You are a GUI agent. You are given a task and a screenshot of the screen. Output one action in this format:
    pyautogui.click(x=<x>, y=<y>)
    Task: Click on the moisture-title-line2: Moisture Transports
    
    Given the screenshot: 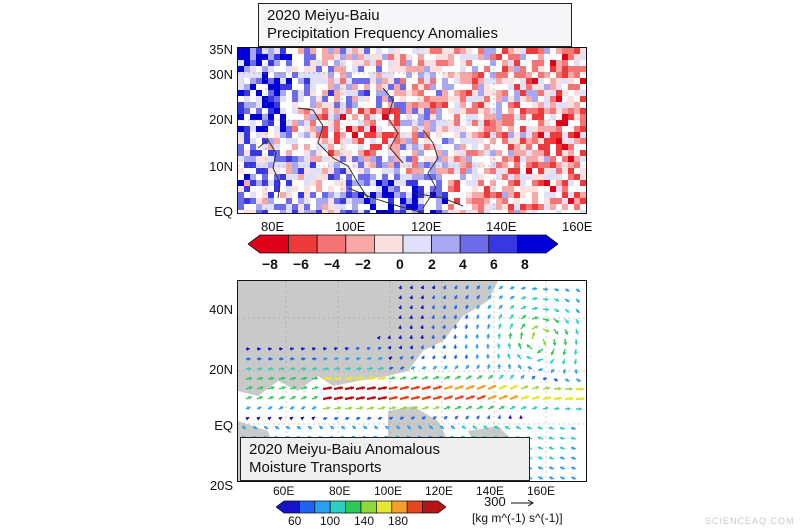 What is the action you would take?
    pyautogui.click(x=315, y=467)
    